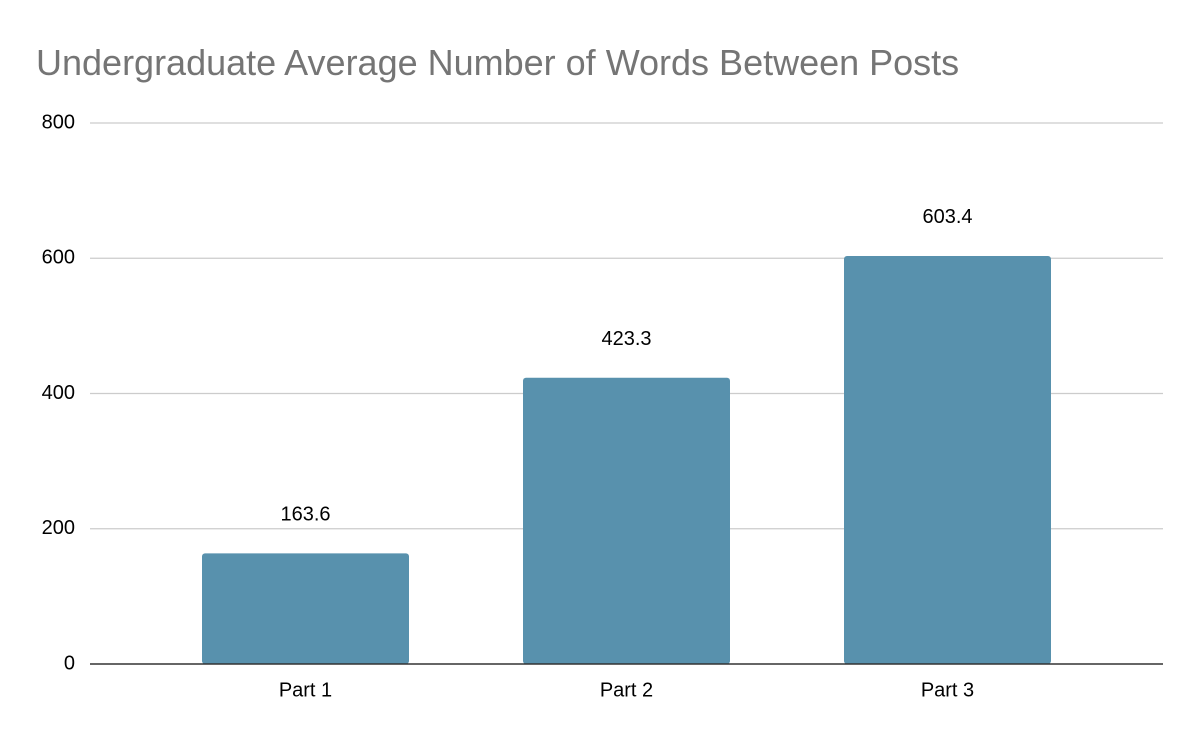  I want to click on y-tick-label: 600, so click(58, 258).